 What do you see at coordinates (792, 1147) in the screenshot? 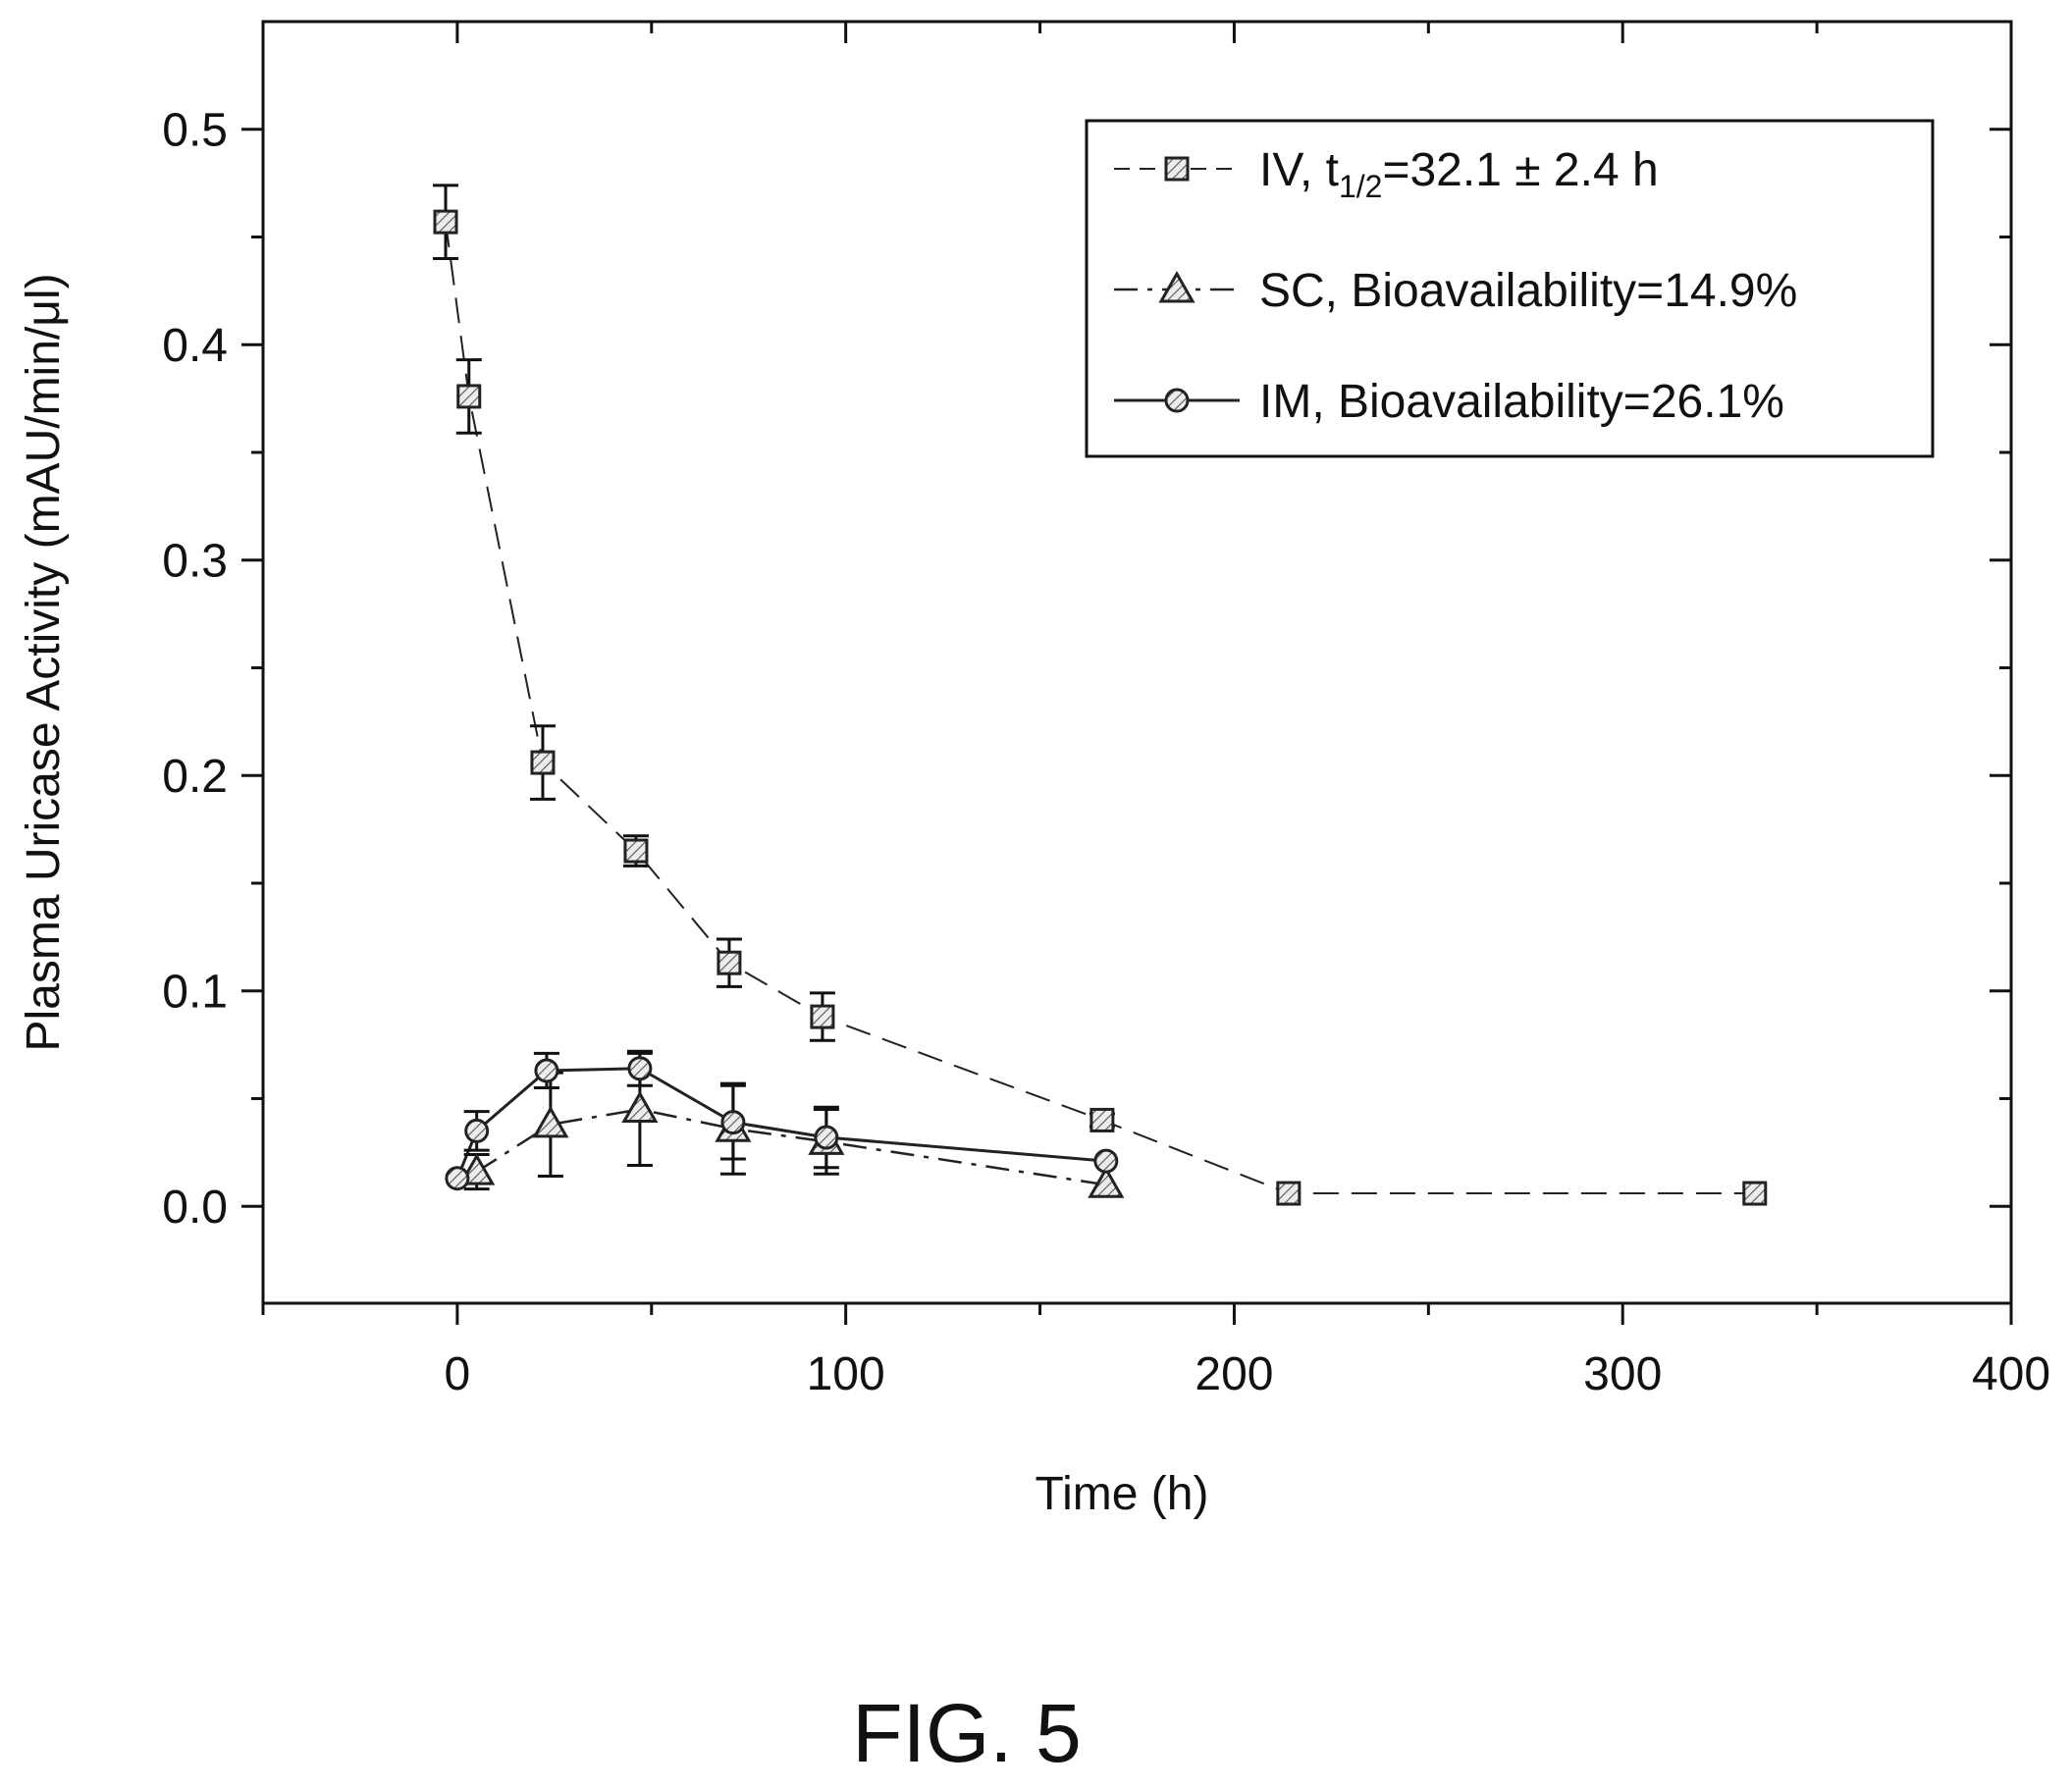
I see `series-line-triangle` at bounding box center [792, 1147].